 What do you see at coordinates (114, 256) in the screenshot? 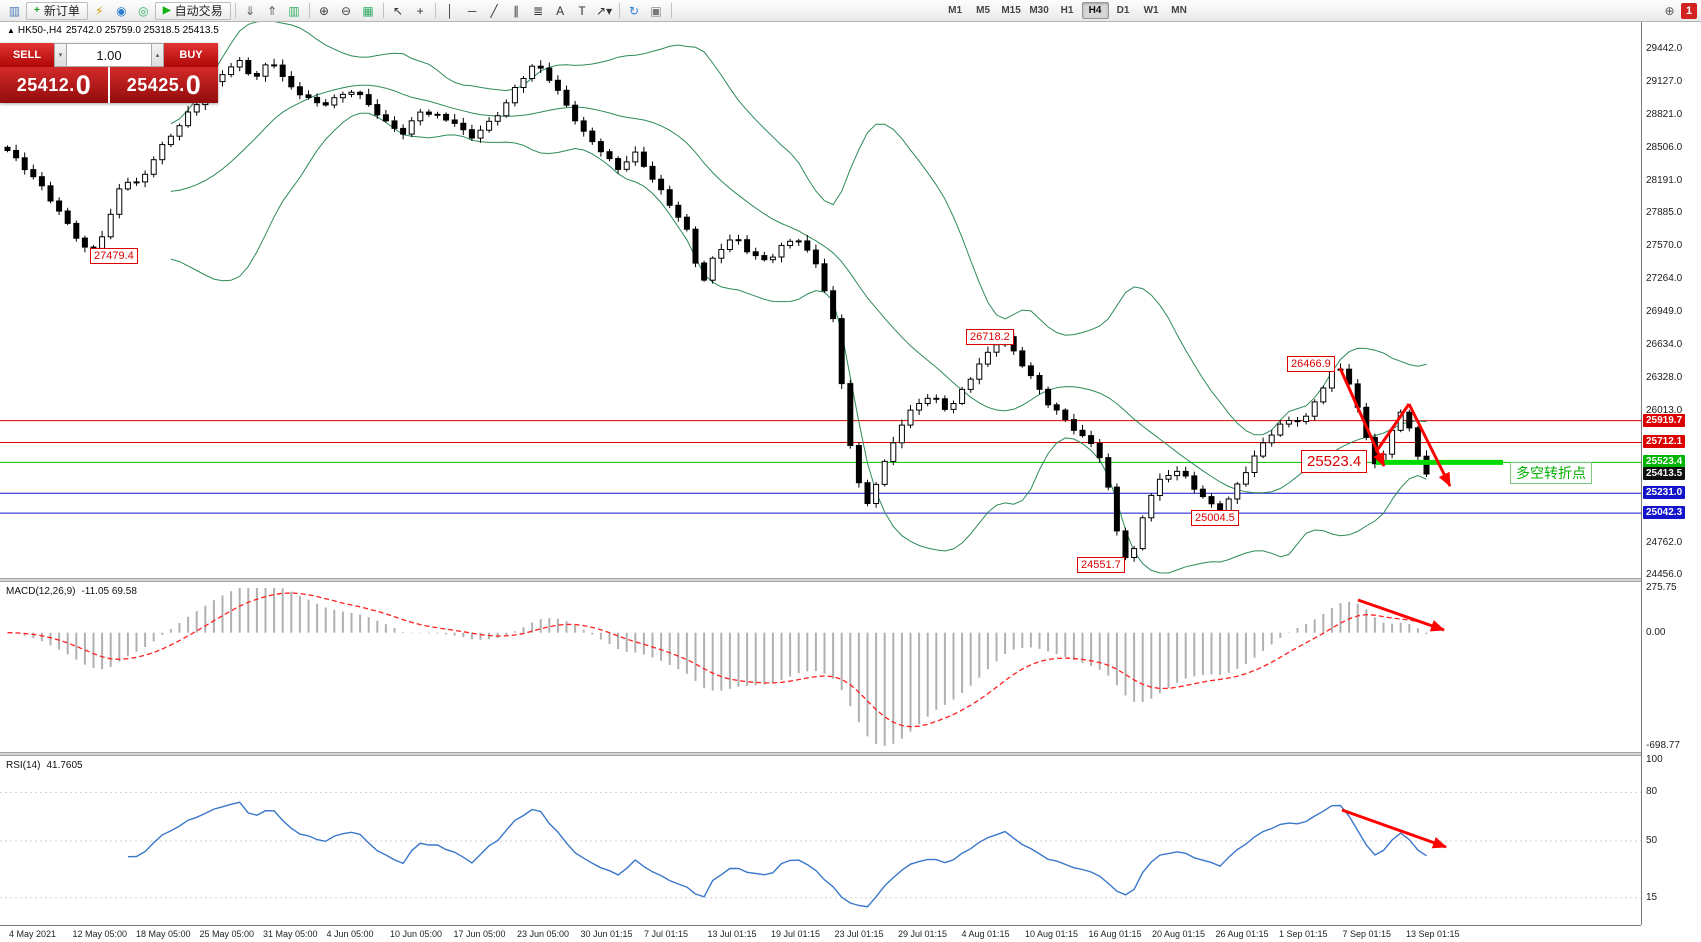
I see `swing-price-label: 27479.4` at bounding box center [114, 256].